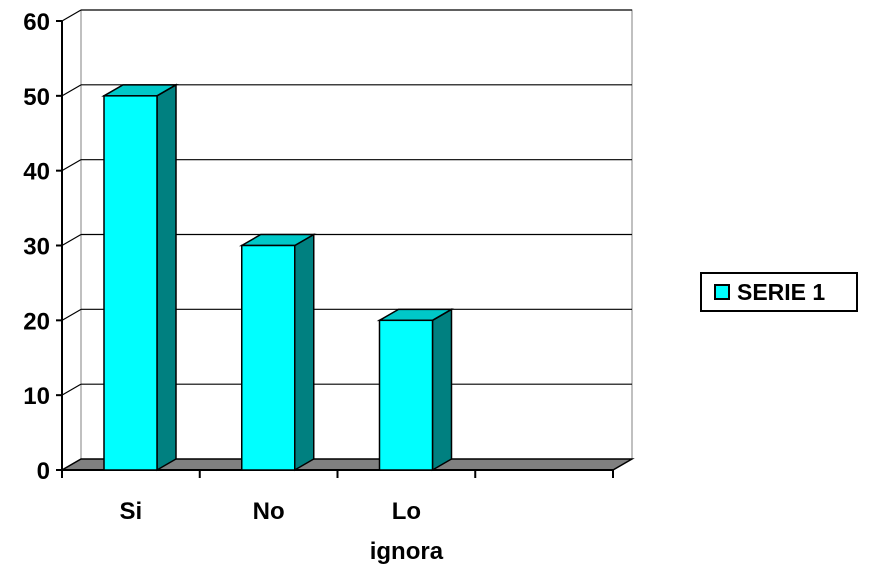  I want to click on x-category-label: Si, so click(131, 511).